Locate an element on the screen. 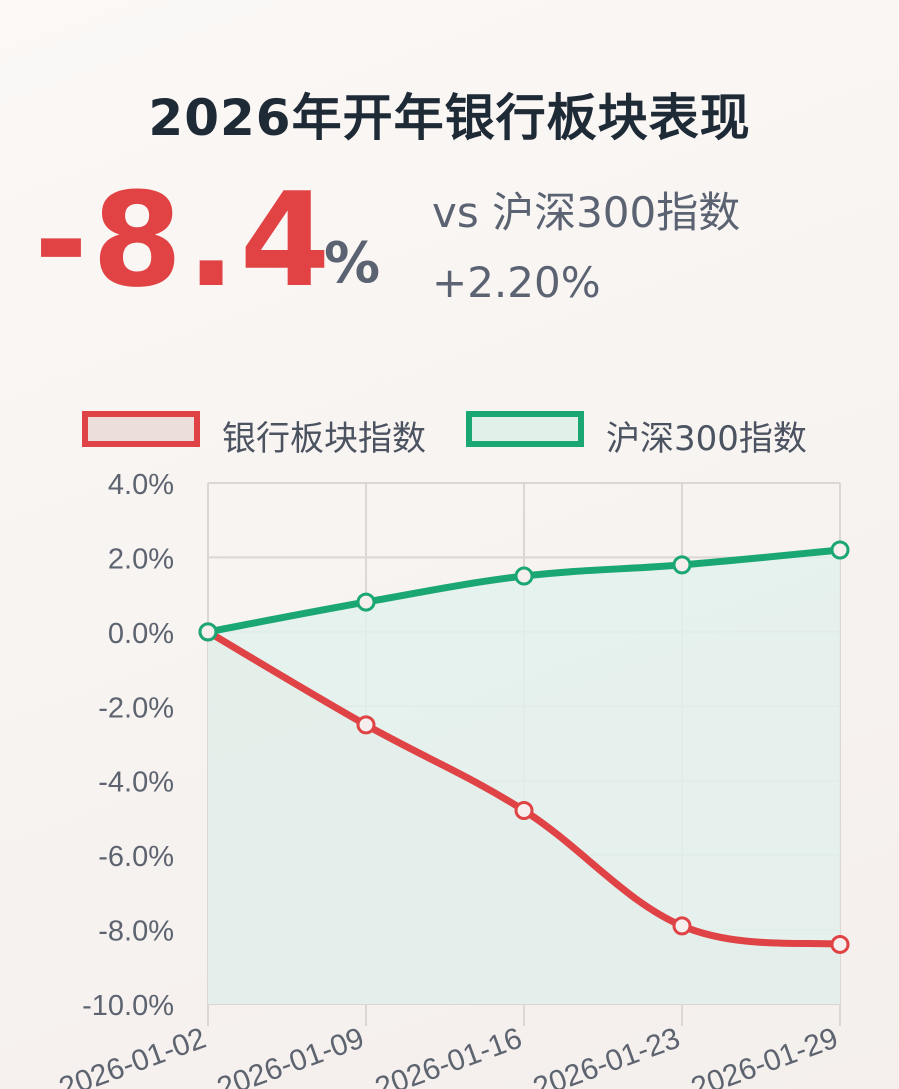  y-tick-label: 2.0% is located at coordinates (141, 559).